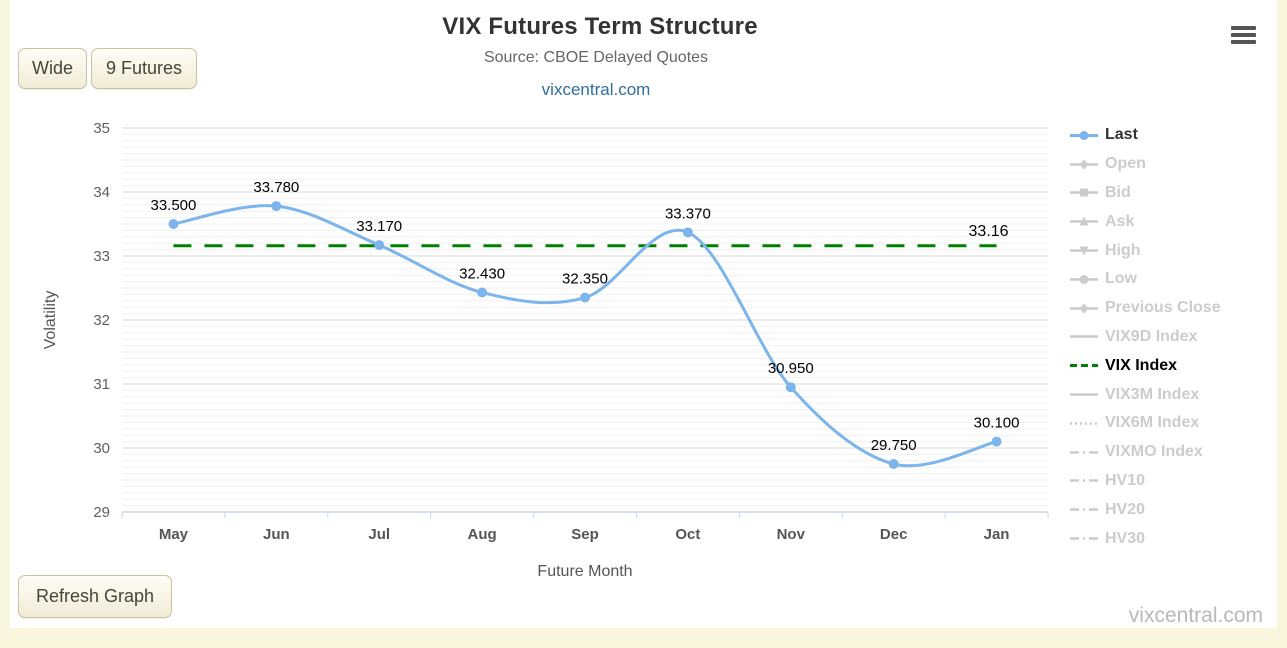  Describe the element at coordinates (791, 368) in the screenshot. I see `svg-text: 30.950` at that location.